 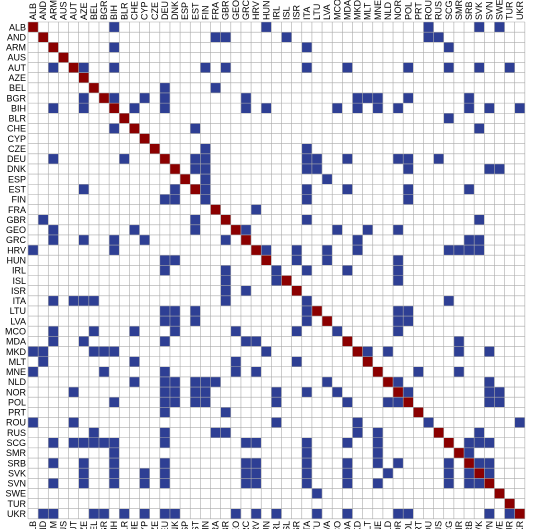 I want to click on cell-ita-aut, so click(x=73, y=300).